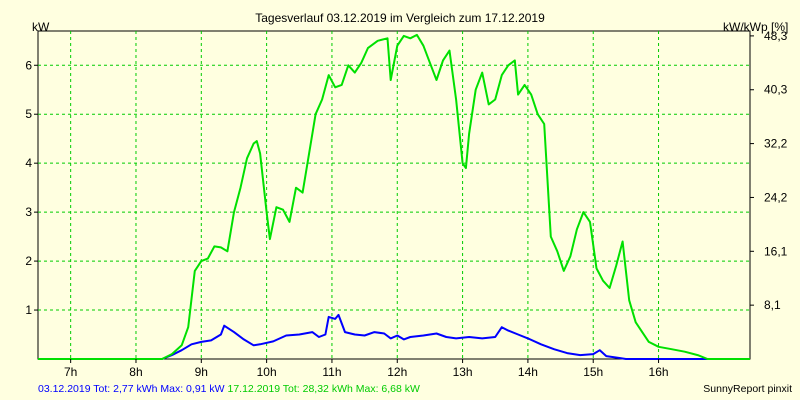  What do you see at coordinates (593, 372) in the screenshot?
I see `x-tick-label: 15h` at bounding box center [593, 372].